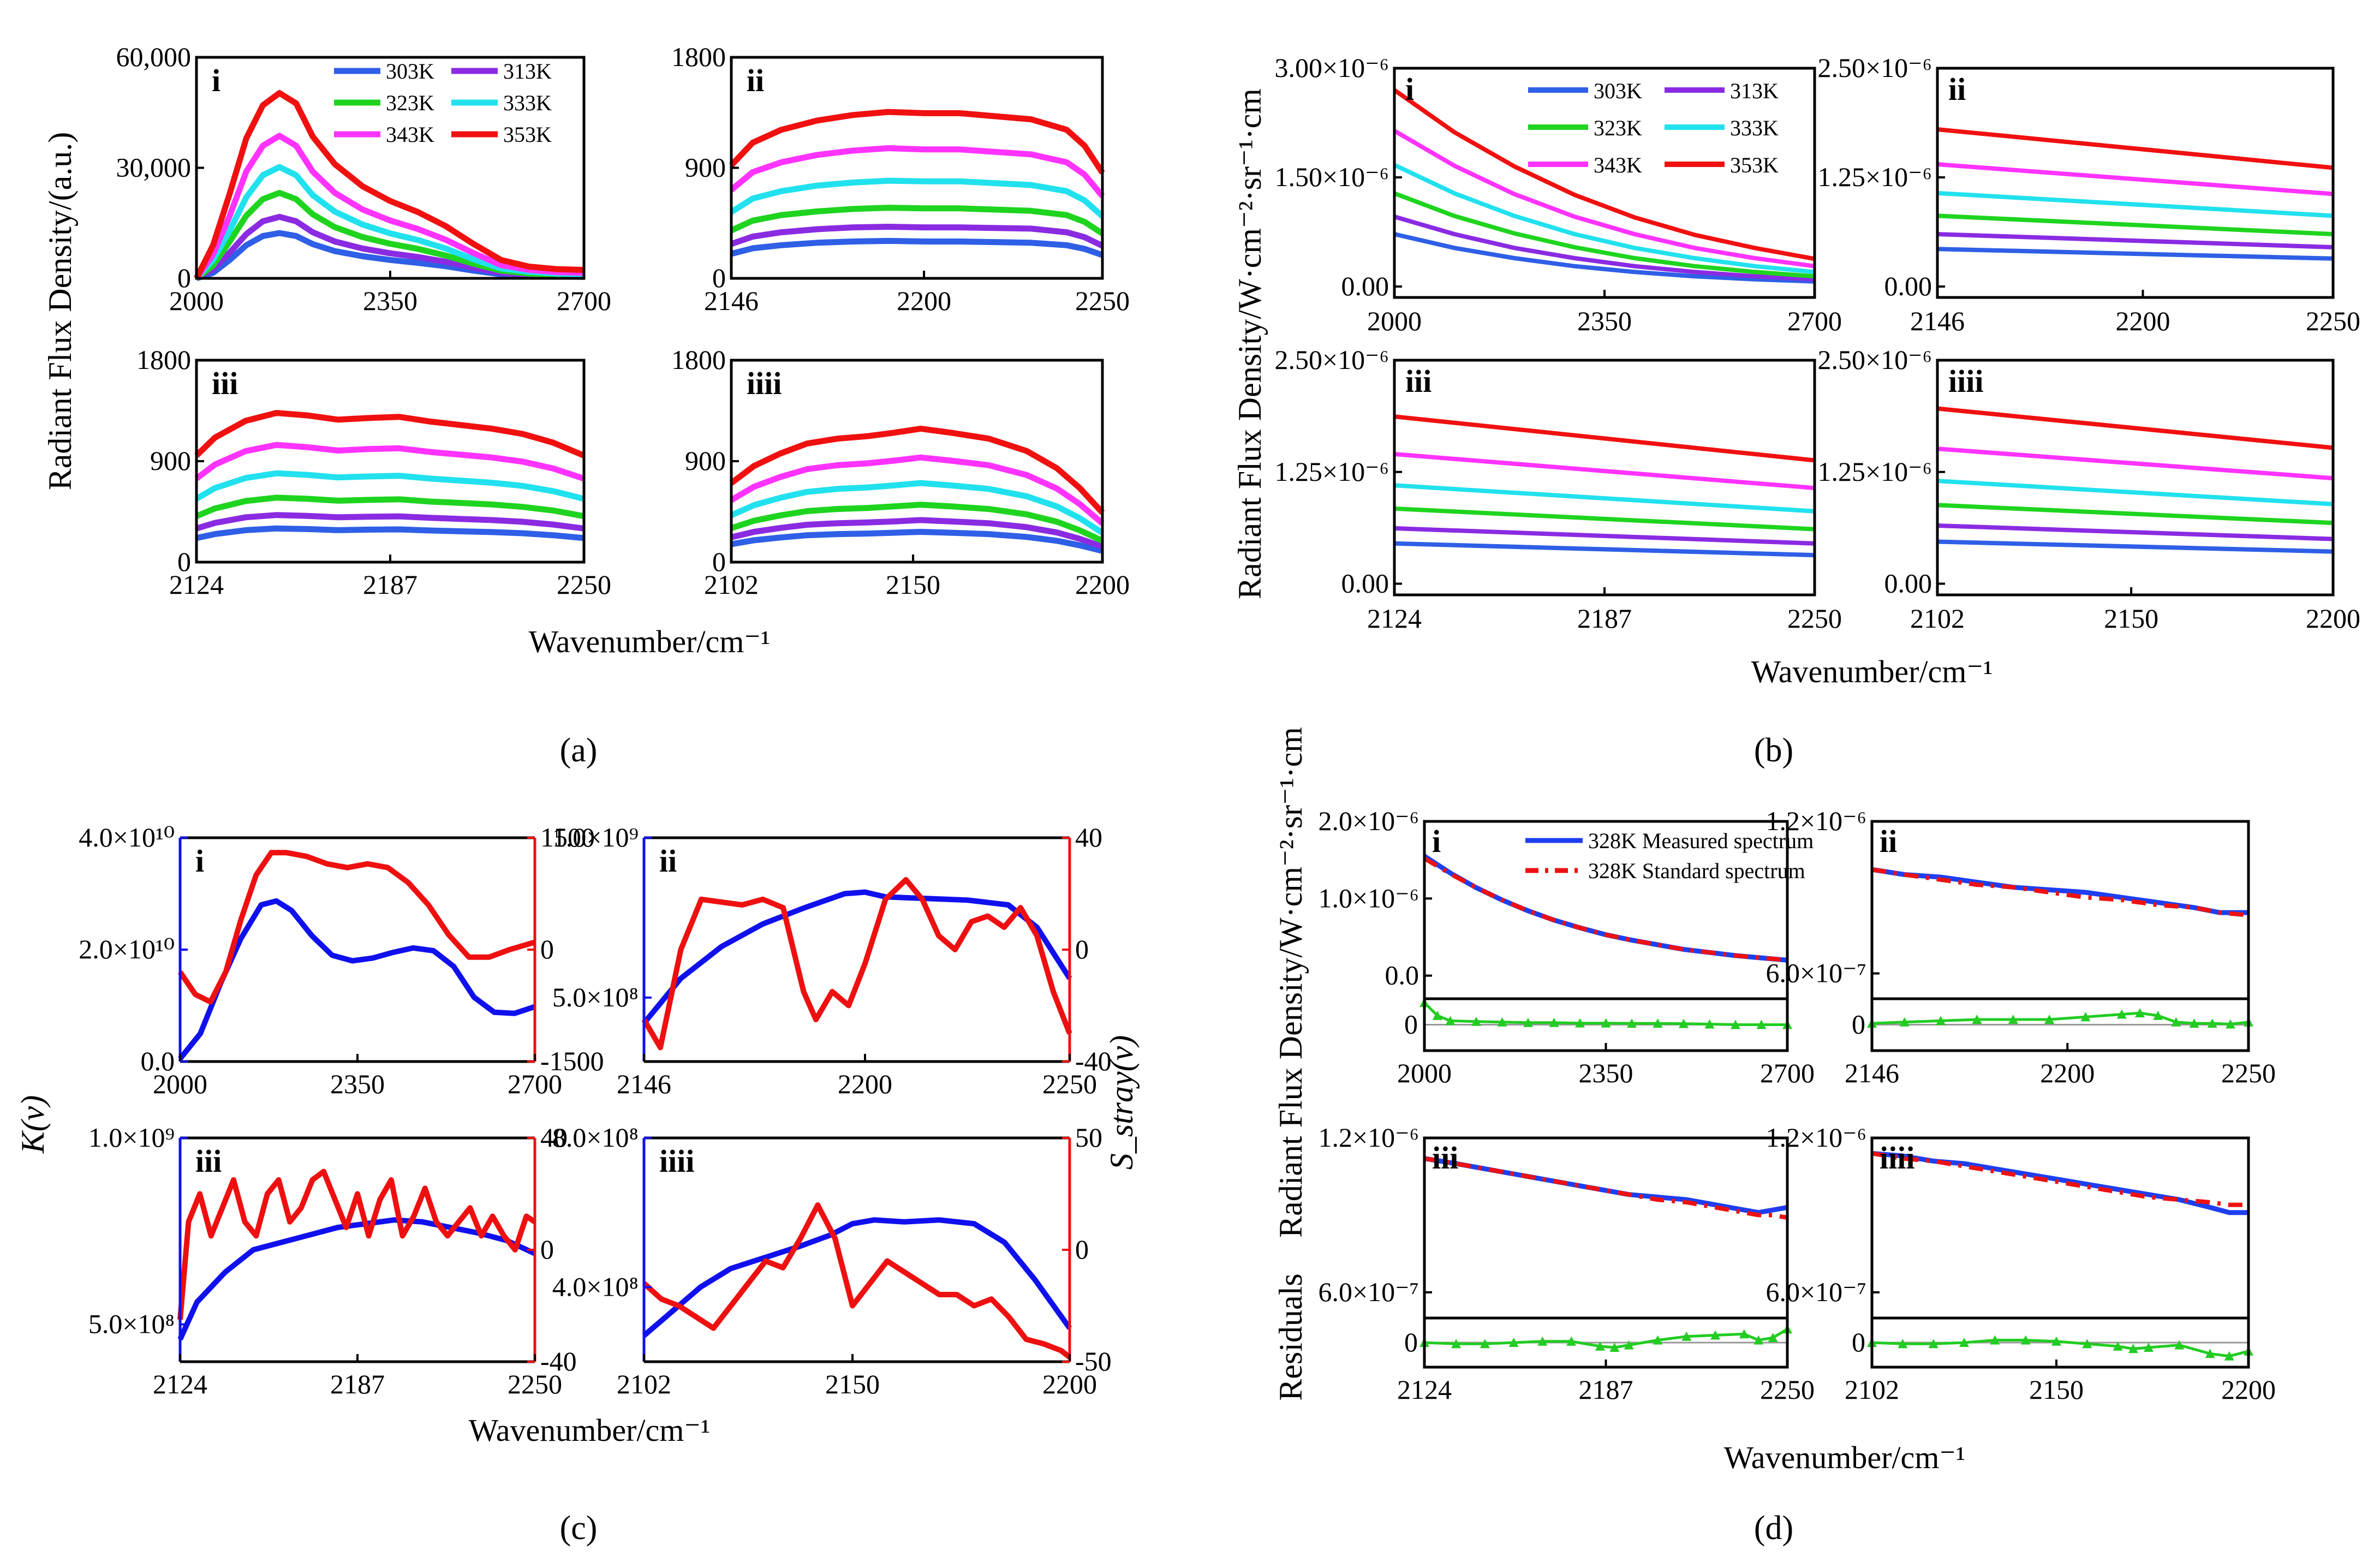 The image size is (2362, 1568). I want to click on legend-label: 333K, so click(1754, 128).